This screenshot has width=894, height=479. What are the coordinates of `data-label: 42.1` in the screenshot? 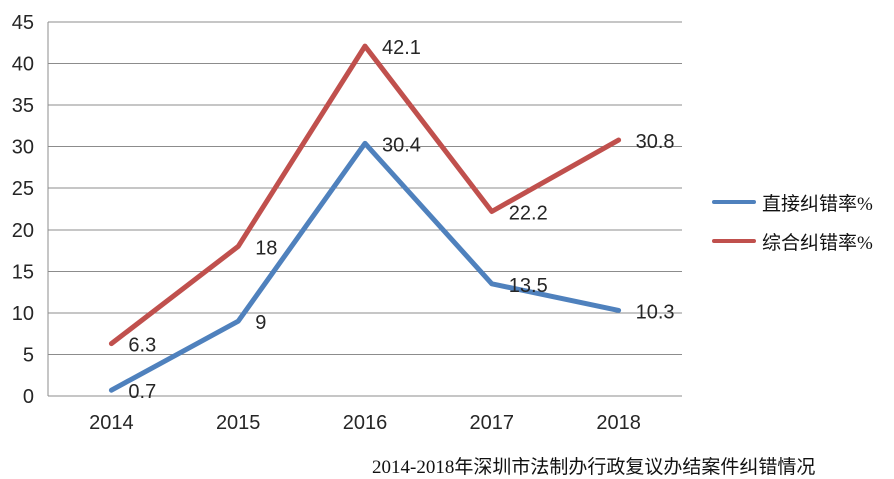 It's located at (401, 48).